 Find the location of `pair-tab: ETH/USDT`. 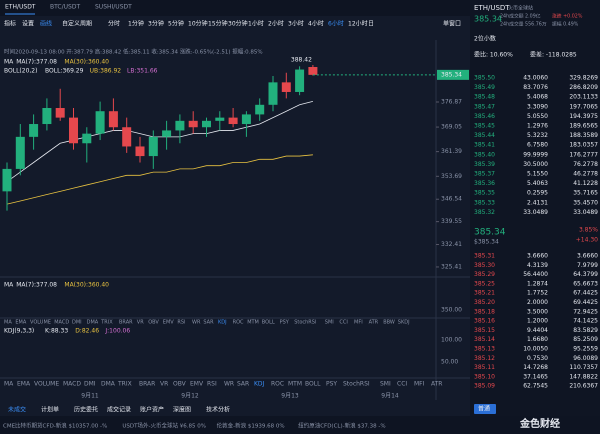

pair-tab: ETH/USDT is located at coordinates (20, 7).